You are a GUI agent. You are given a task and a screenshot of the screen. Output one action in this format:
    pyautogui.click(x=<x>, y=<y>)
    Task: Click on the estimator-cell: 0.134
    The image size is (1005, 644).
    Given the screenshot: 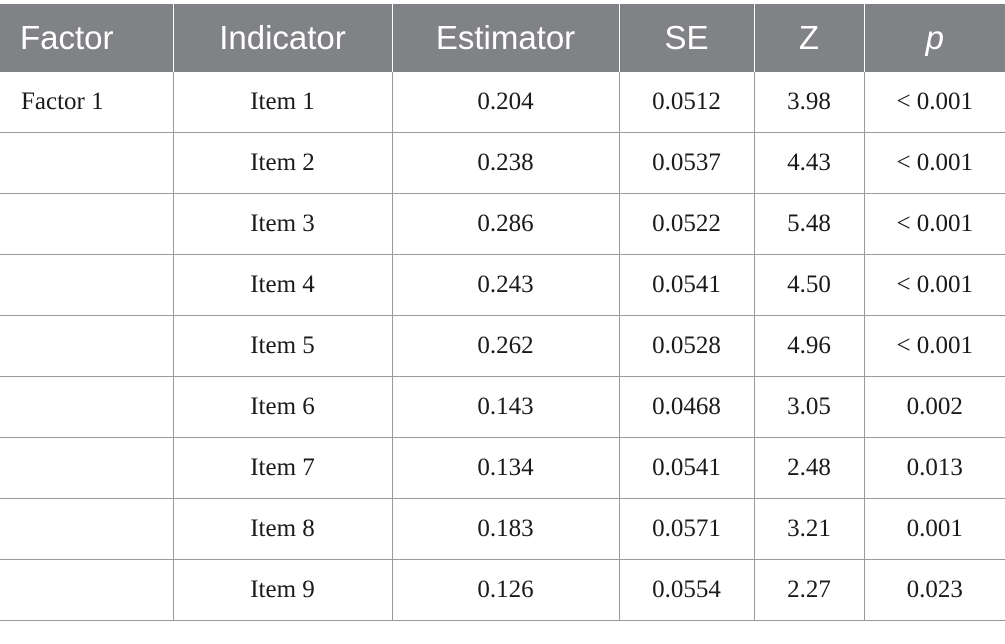 What is the action you would take?
    pyautogui.click(x=505, y=468)
    